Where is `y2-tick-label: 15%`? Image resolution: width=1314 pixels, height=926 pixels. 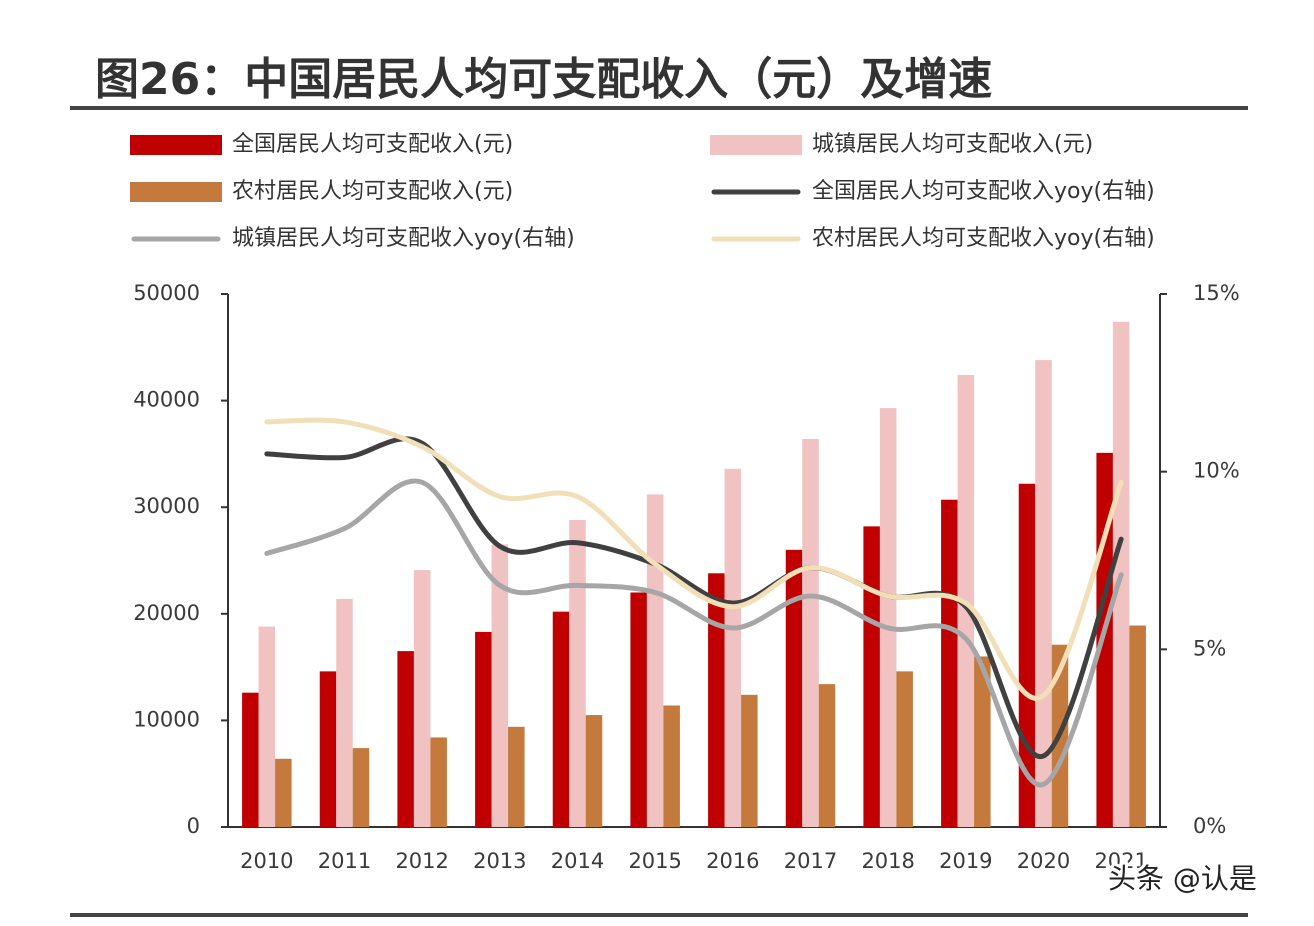 y2-tick-label: 15% is located at coordinates (1216, 293).